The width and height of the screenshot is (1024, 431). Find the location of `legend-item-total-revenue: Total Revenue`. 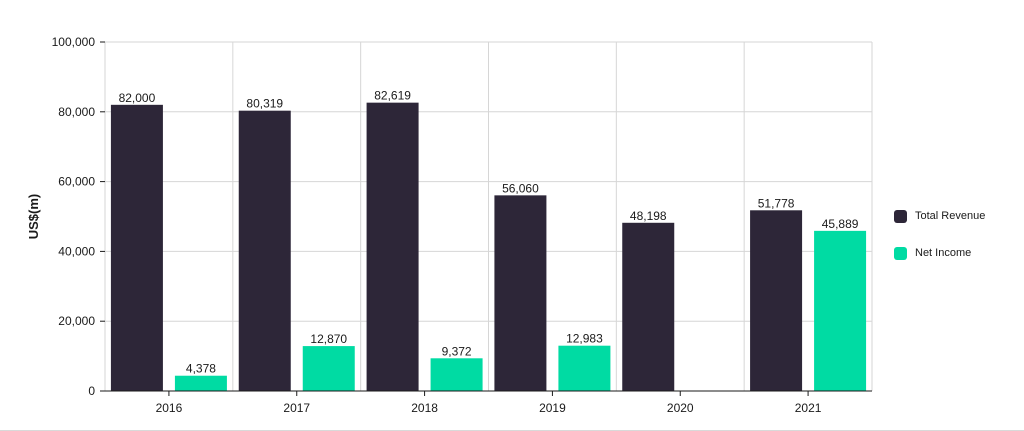

legend-item-total-revenue: Total Revenue is located at coordinates (939, 216).